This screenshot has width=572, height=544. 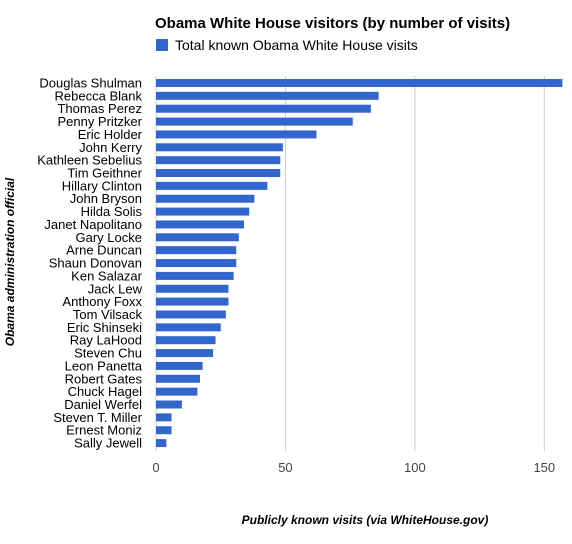 I want to click on category-label: Rebecca Blank, so click(x=99, y=95).